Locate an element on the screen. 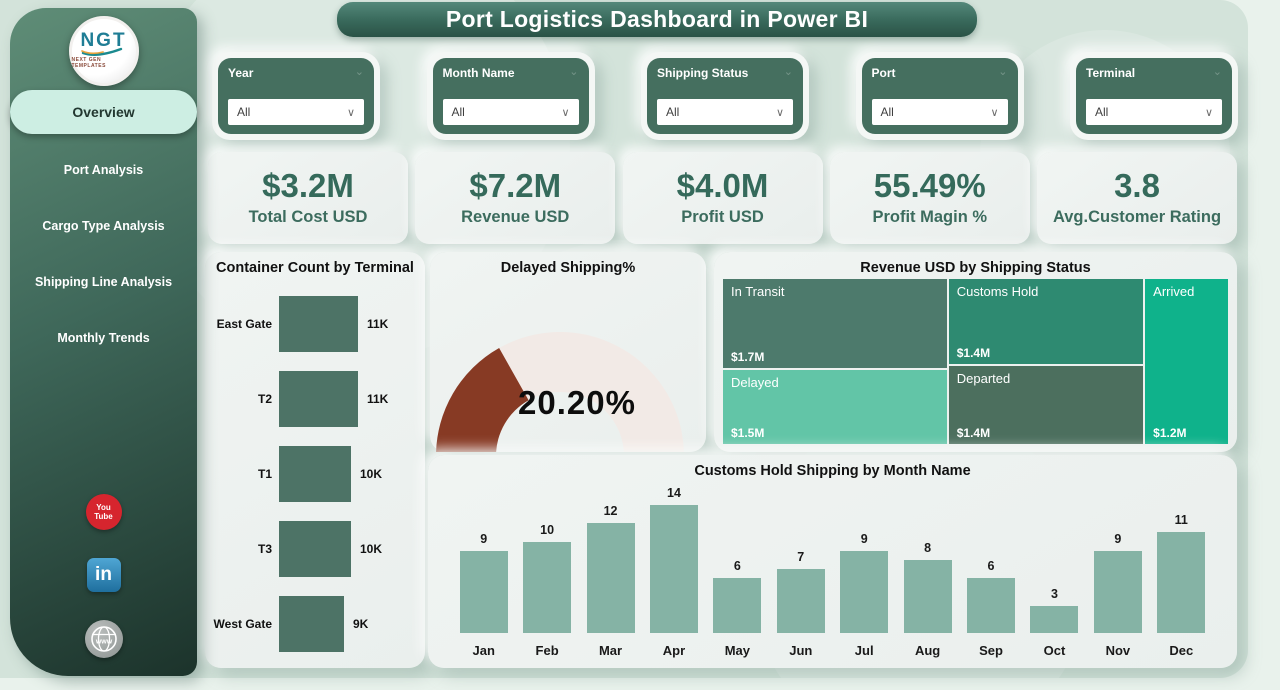  vbar-bar-dec is located at coordinates (1181, 582).